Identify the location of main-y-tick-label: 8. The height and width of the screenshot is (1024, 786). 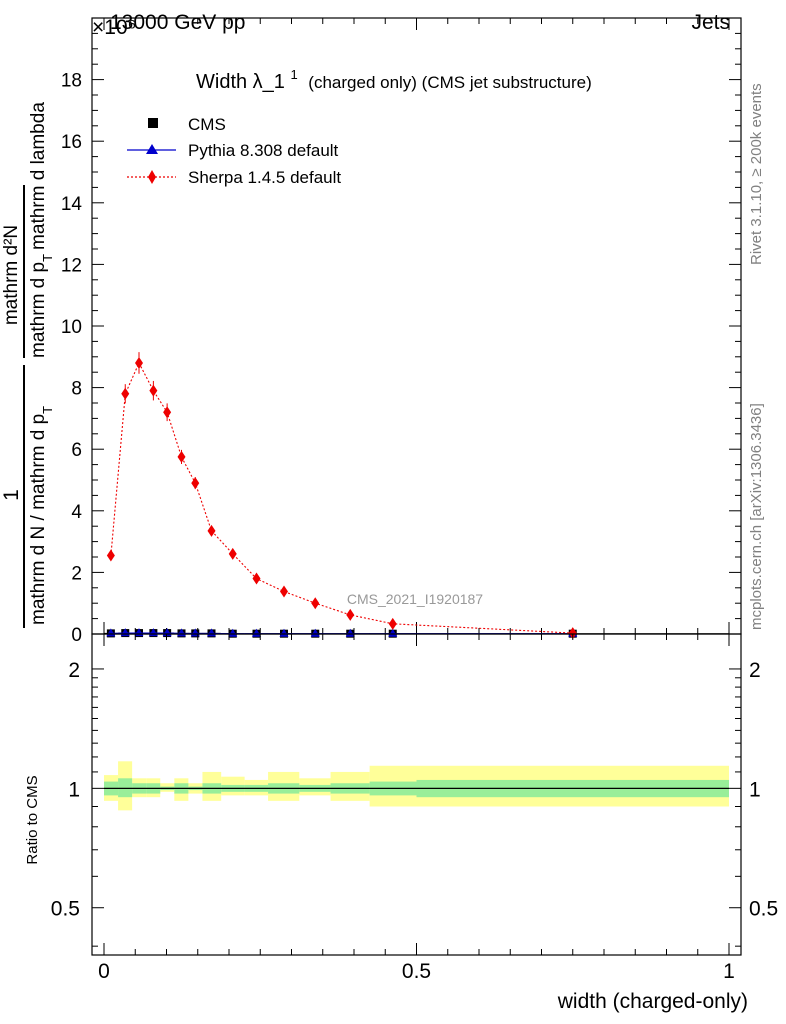
(76, 389).